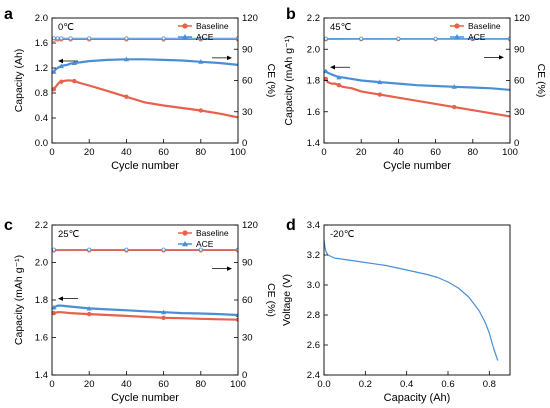 This screenshot has width=550, height=408. Describe the element at coordinates (8, 225) in the screenshot. I see `panel-label: c` at that location.